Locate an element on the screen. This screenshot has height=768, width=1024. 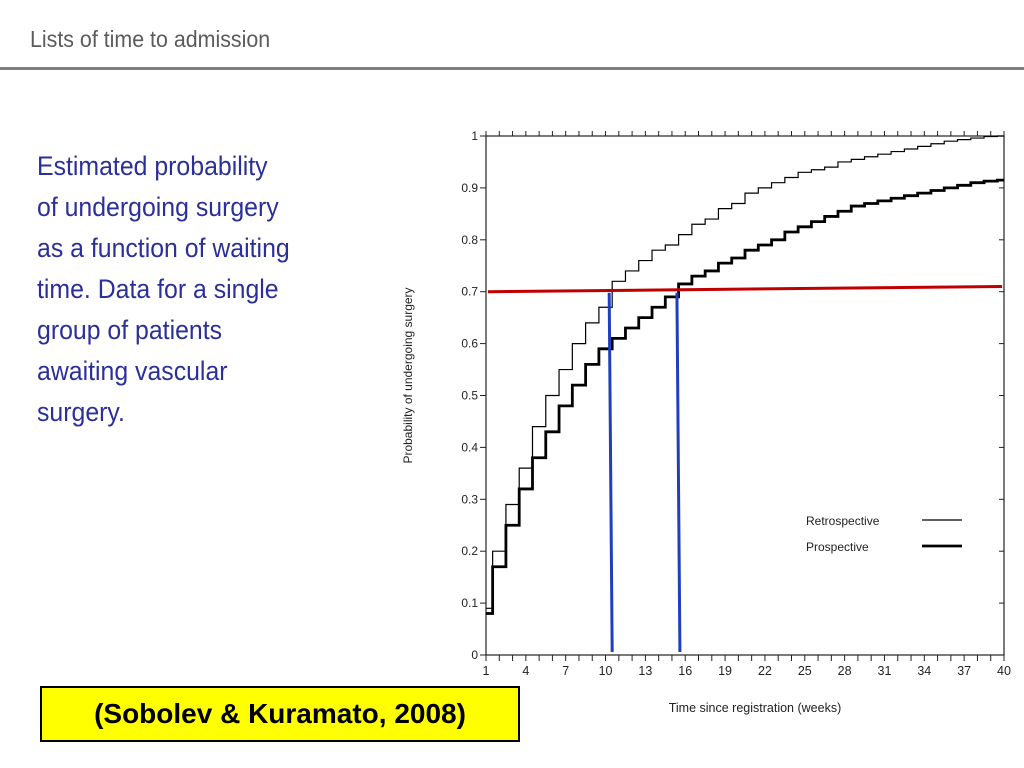
description-line: awaiting vascular is located at coordinates (132, 371).